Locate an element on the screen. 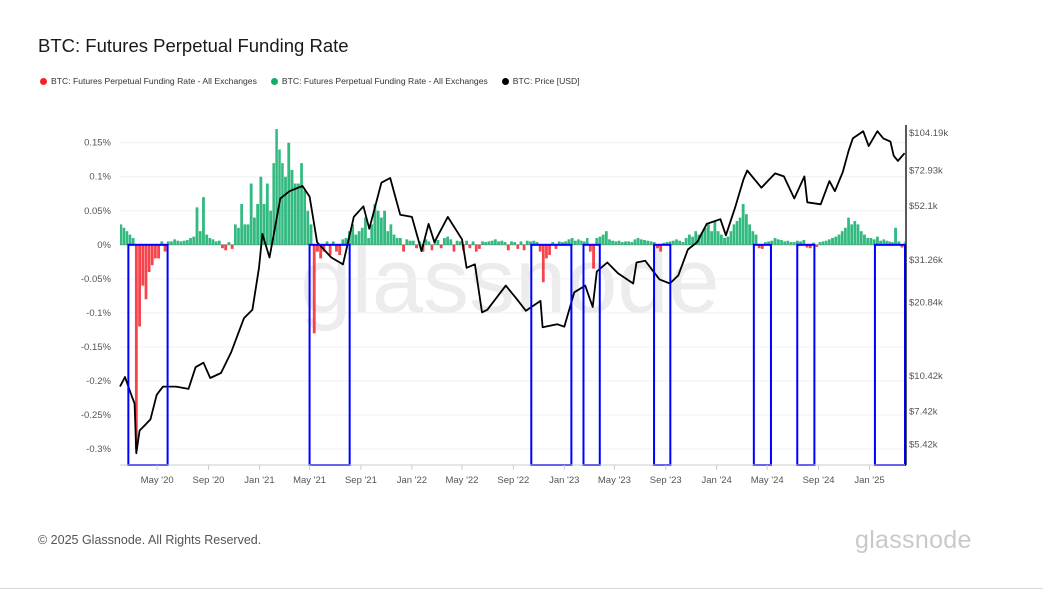 The height and width of the screenshot is (590, 1043). glassnode-logo: glassnode is located at coordinates (913, 540).